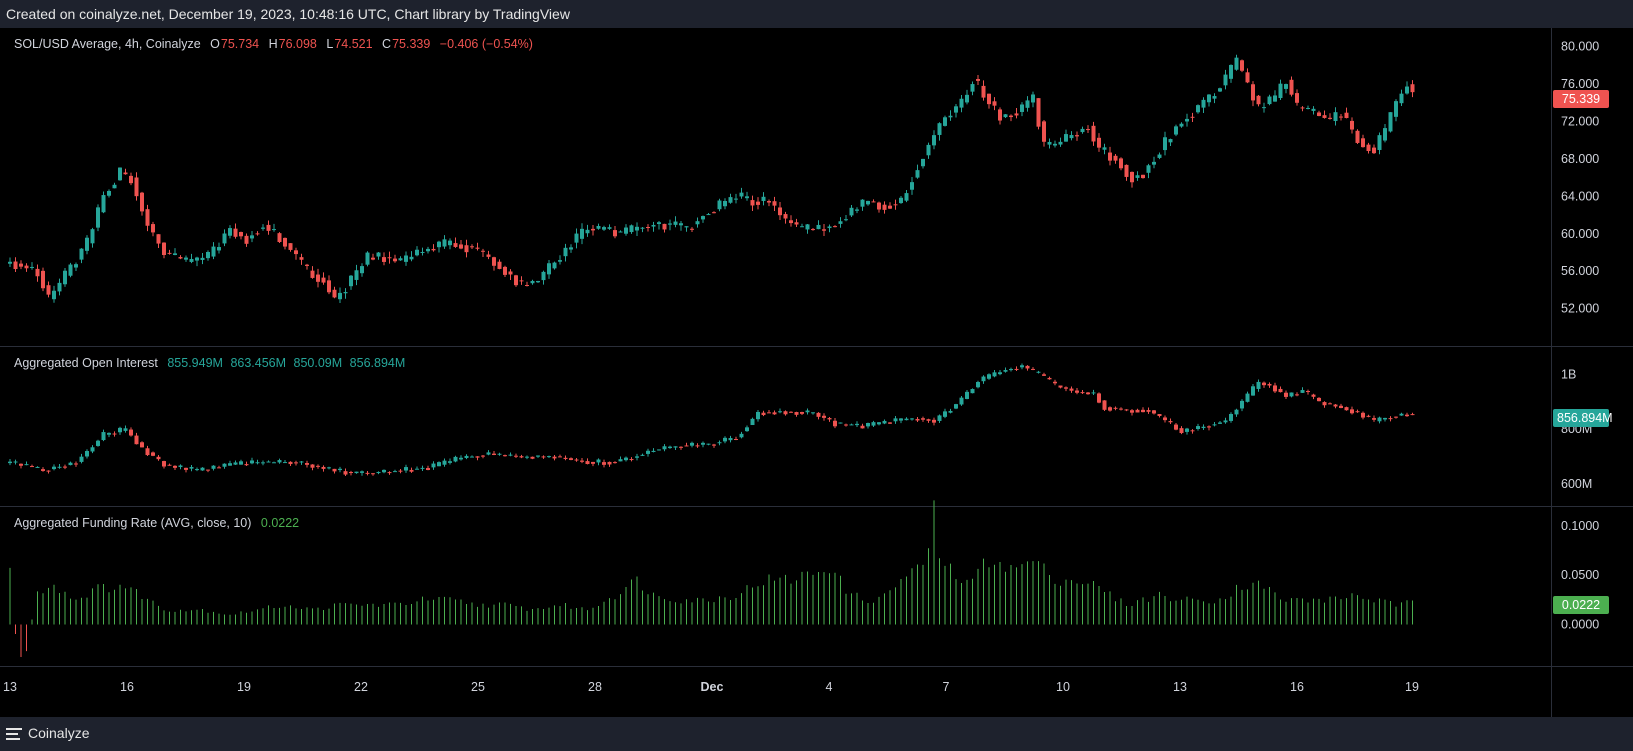  Describe the element at coordinates (14, 734) in the screenshot. I see `menu-icon` at that location.